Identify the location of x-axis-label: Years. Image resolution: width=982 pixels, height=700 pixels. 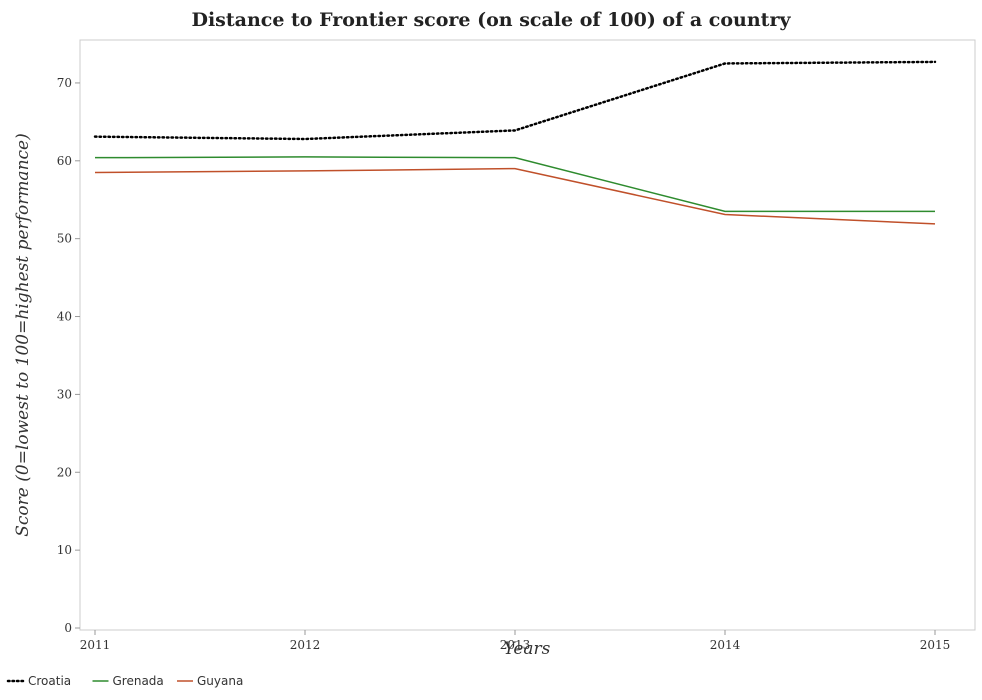
(527, 649).